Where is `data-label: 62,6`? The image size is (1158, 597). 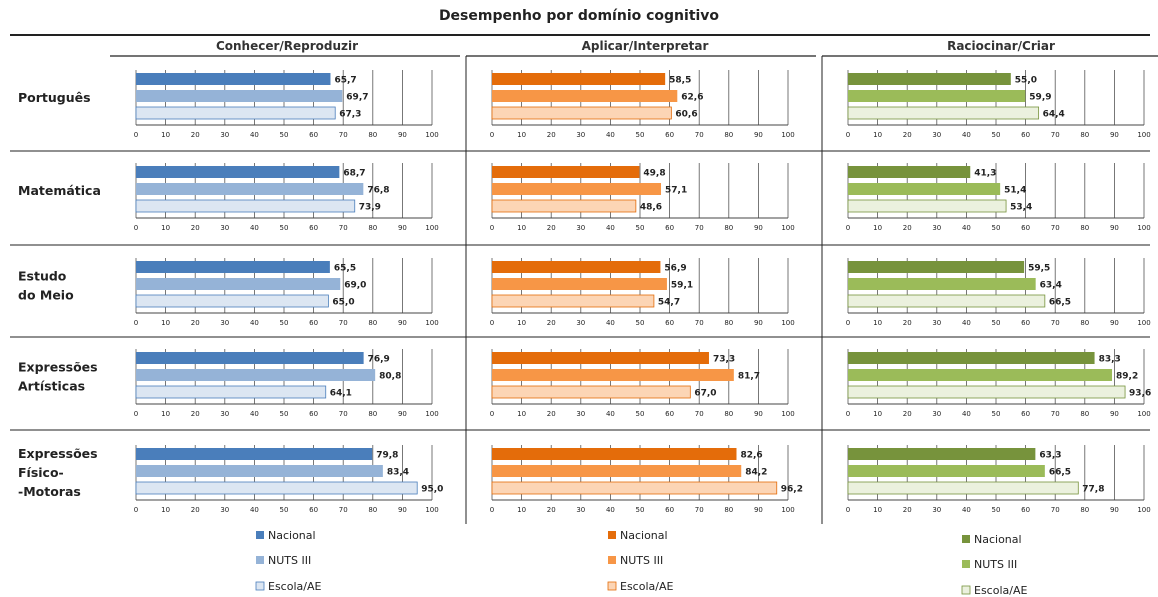
data-label: 62,6 is located at coordinates (692, 98).